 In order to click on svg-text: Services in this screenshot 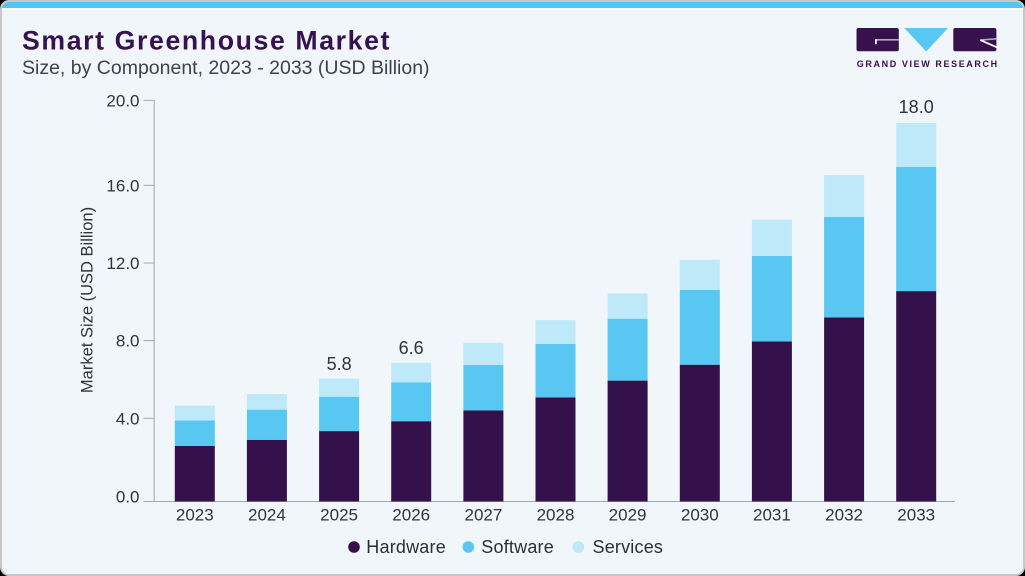, I will do `click(628, 547)`.